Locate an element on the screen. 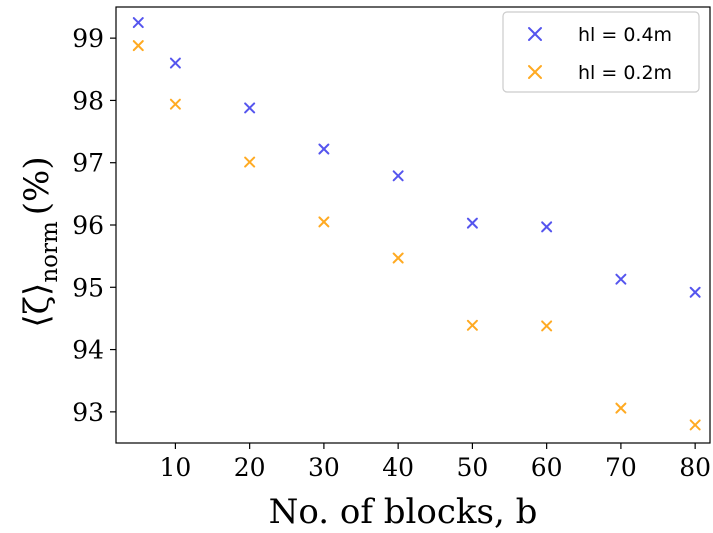 The image size is (713, 533). y-axis-title-unit: (%) is located at coordinates (37, 185).